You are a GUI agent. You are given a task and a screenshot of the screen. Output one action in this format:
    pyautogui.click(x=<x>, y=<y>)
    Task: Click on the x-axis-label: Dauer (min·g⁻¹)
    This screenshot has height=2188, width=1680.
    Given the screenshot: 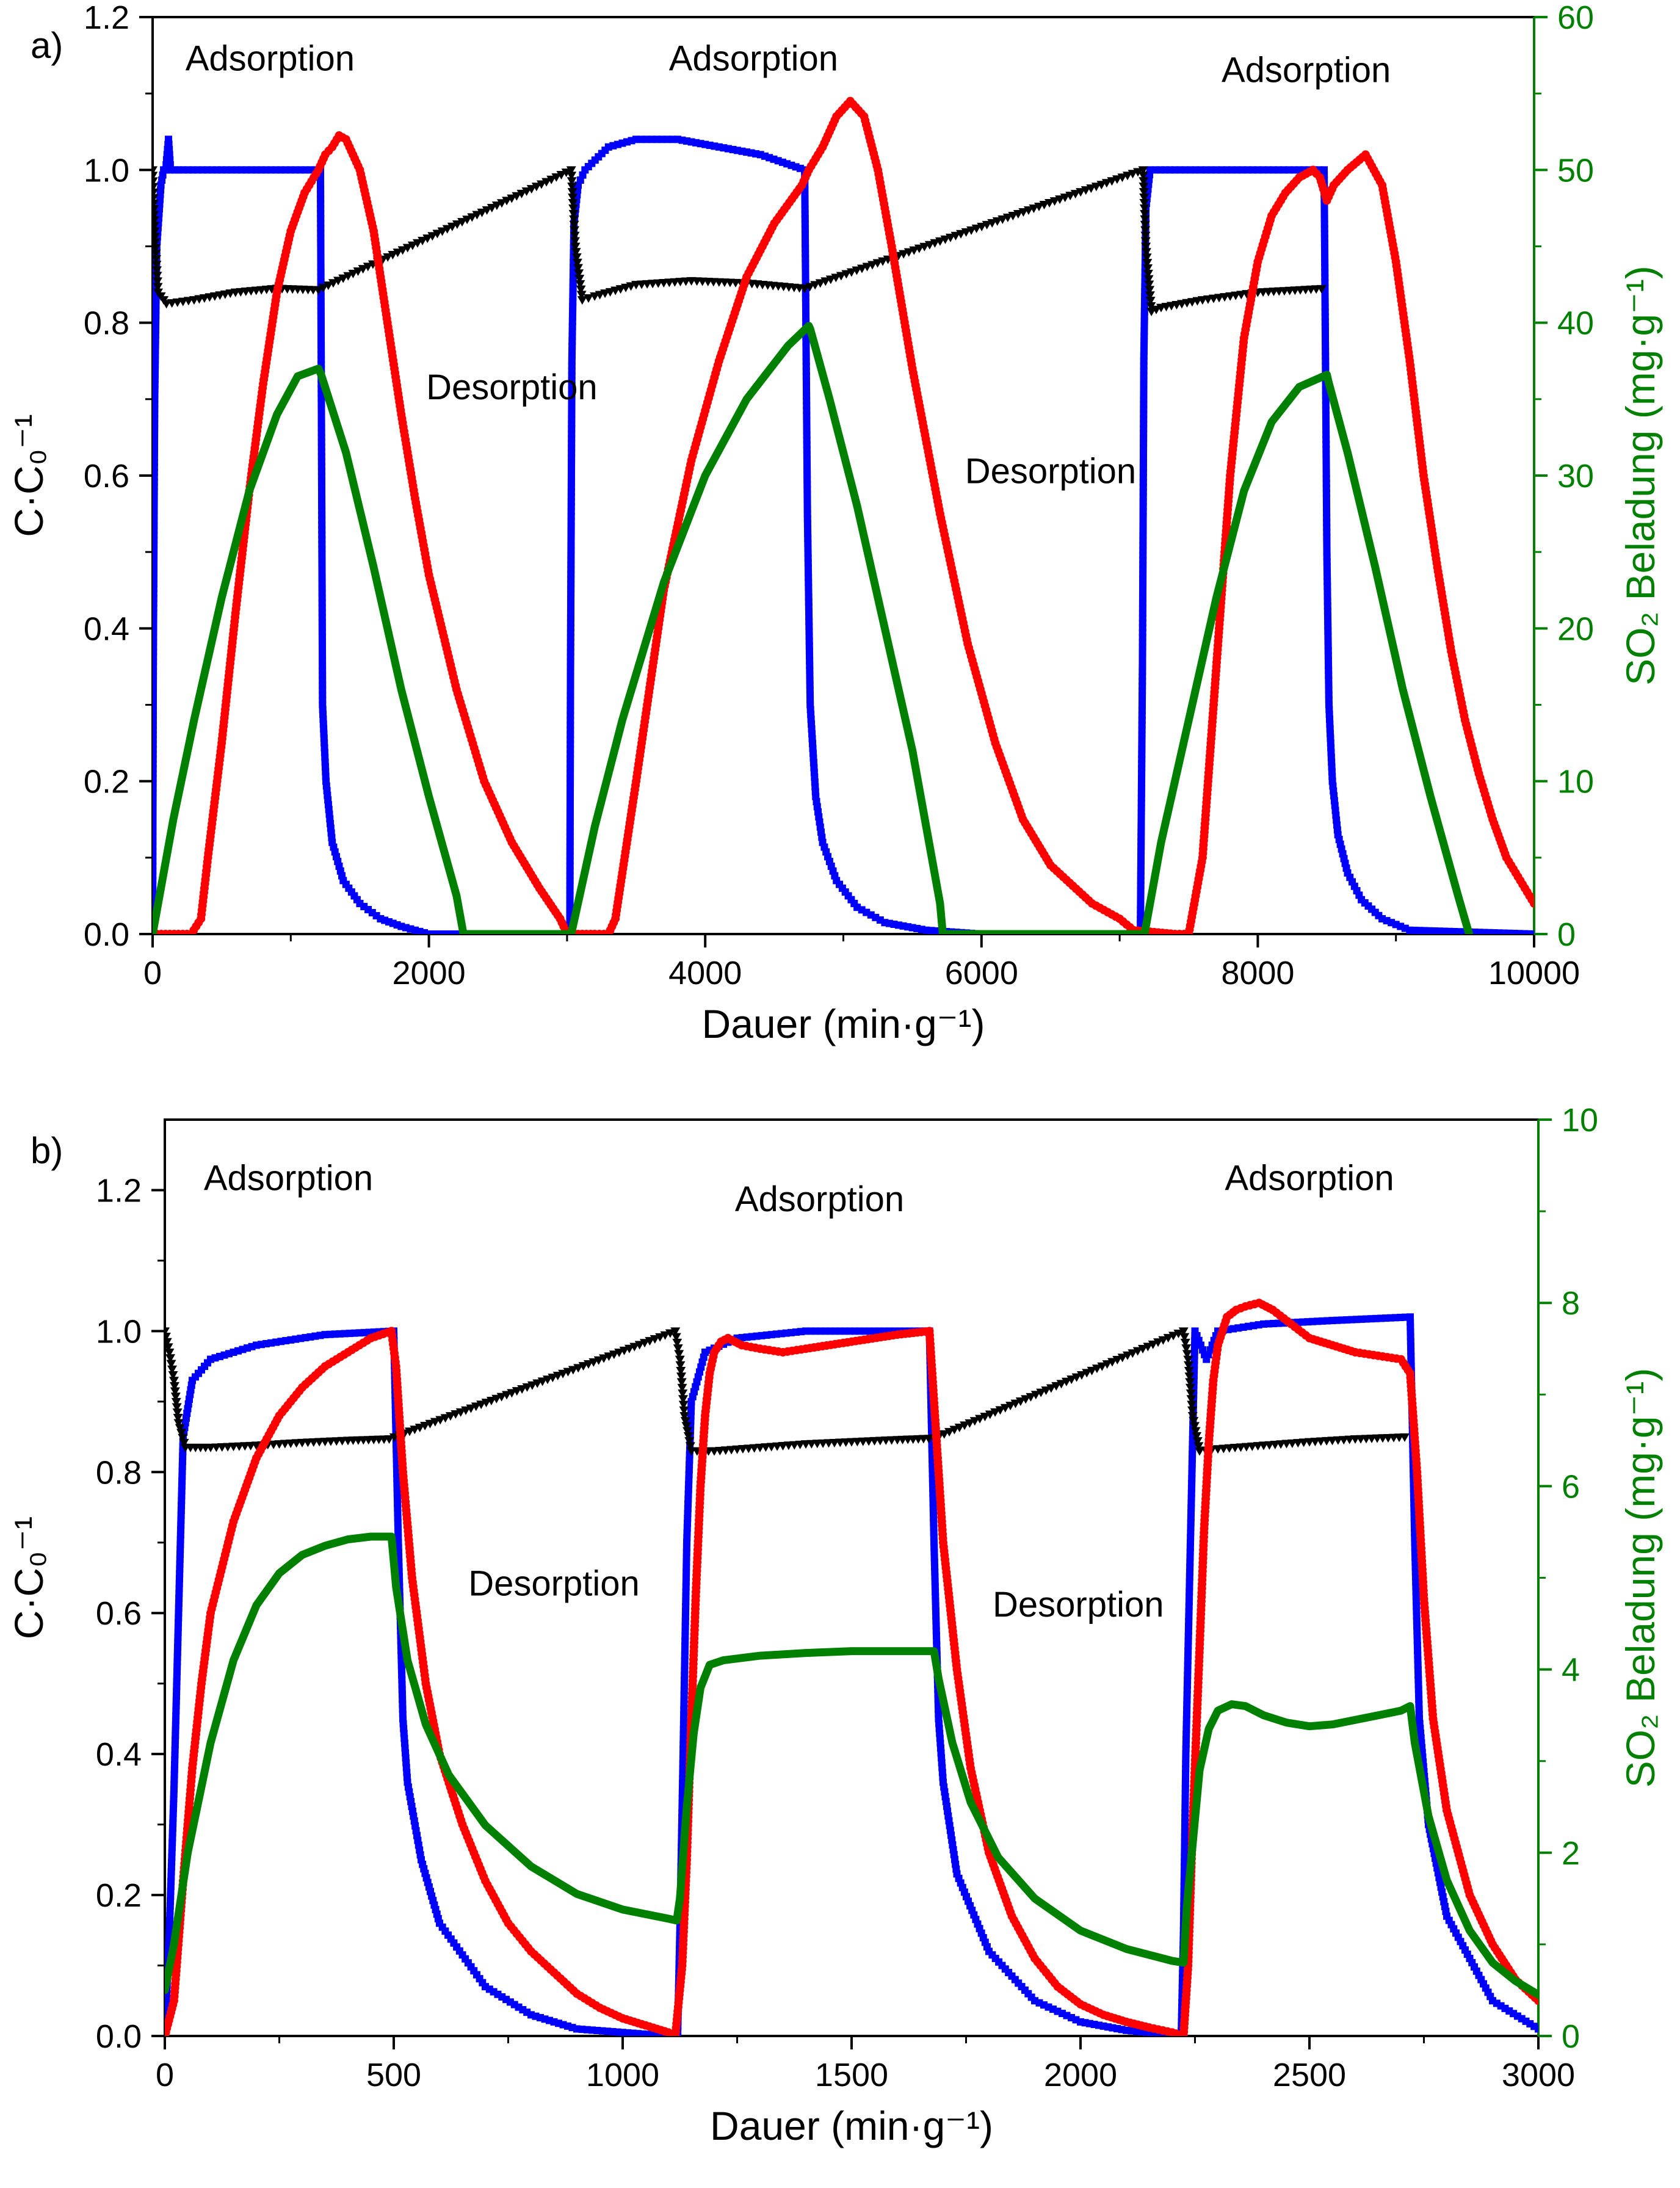 What is the action you would take?
    pyautogui.click(x=851, y=2125)
    